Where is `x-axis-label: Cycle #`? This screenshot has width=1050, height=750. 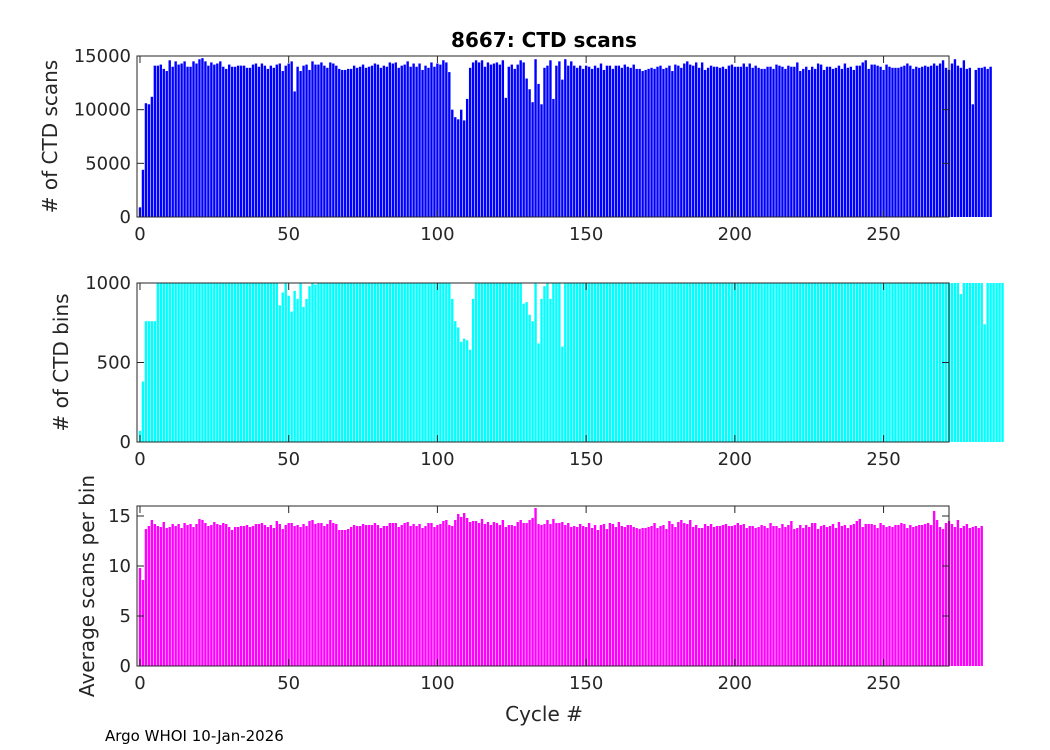 x-axis-label: Cycle # is located at coordinates (544, 714).